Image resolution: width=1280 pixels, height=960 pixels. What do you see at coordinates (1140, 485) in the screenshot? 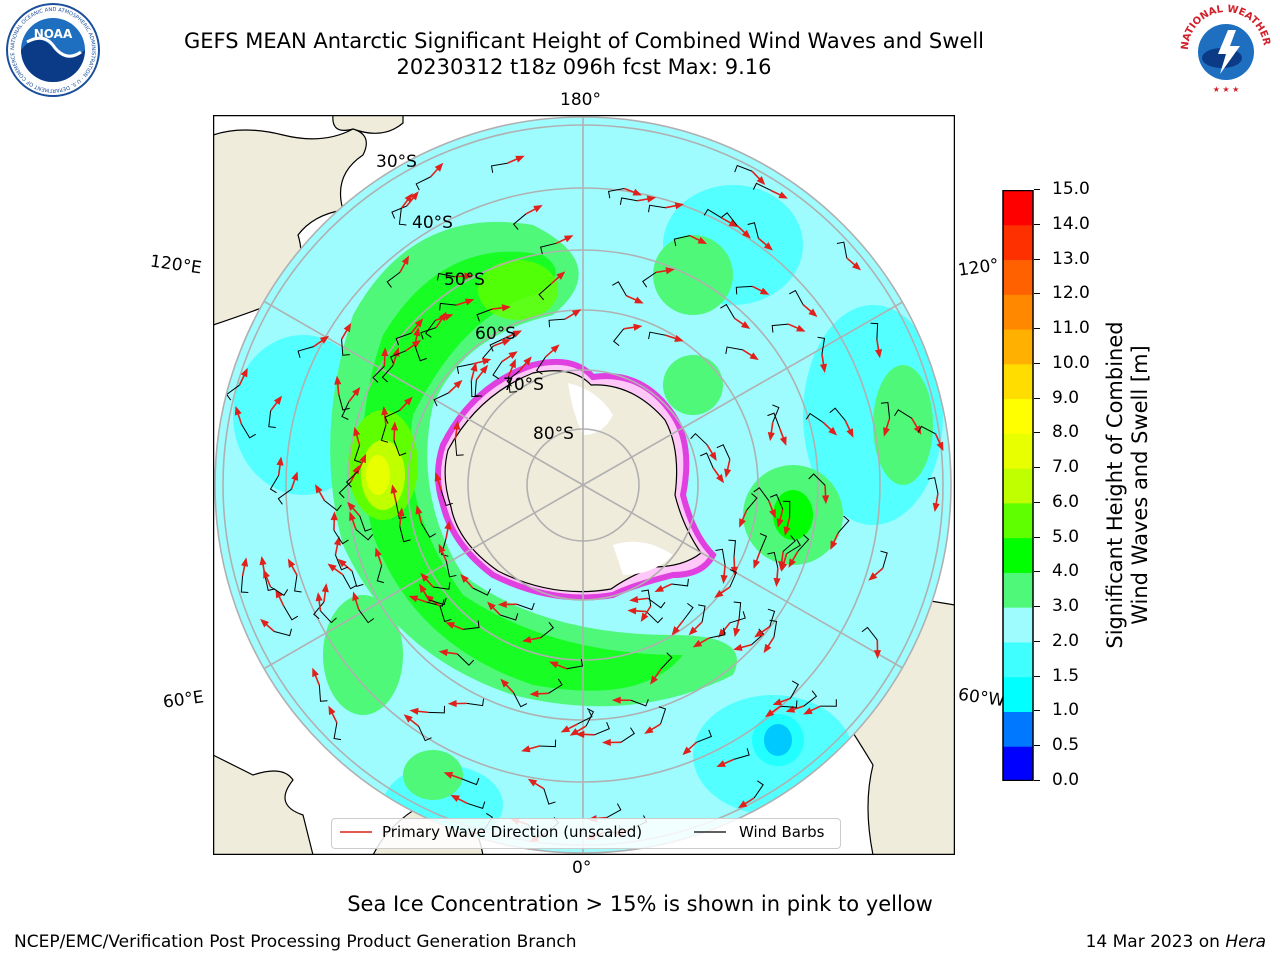
I see `colorbar-label-line2: Wind Waves and Swell [m]` at bounding box center [1140, 485].